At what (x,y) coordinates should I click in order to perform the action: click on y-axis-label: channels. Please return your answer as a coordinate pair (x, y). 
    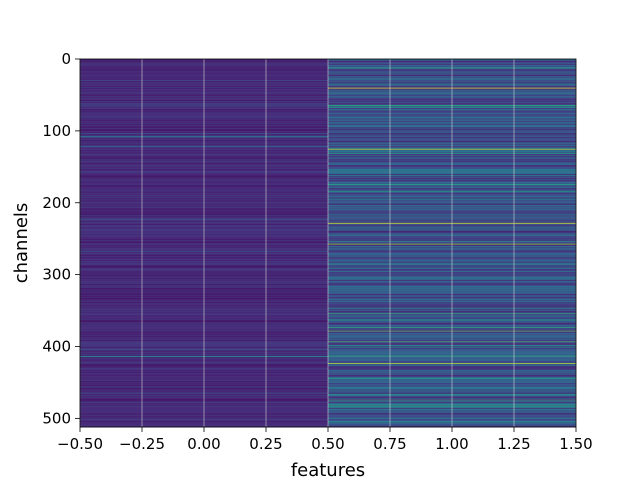
    Looking at the image, I should click on (21, 243).